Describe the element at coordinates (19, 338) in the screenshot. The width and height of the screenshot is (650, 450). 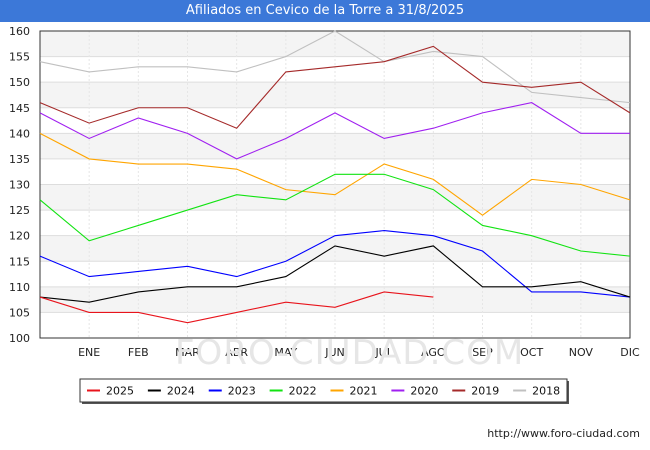
I see `y-tick-label: 100` at that location.